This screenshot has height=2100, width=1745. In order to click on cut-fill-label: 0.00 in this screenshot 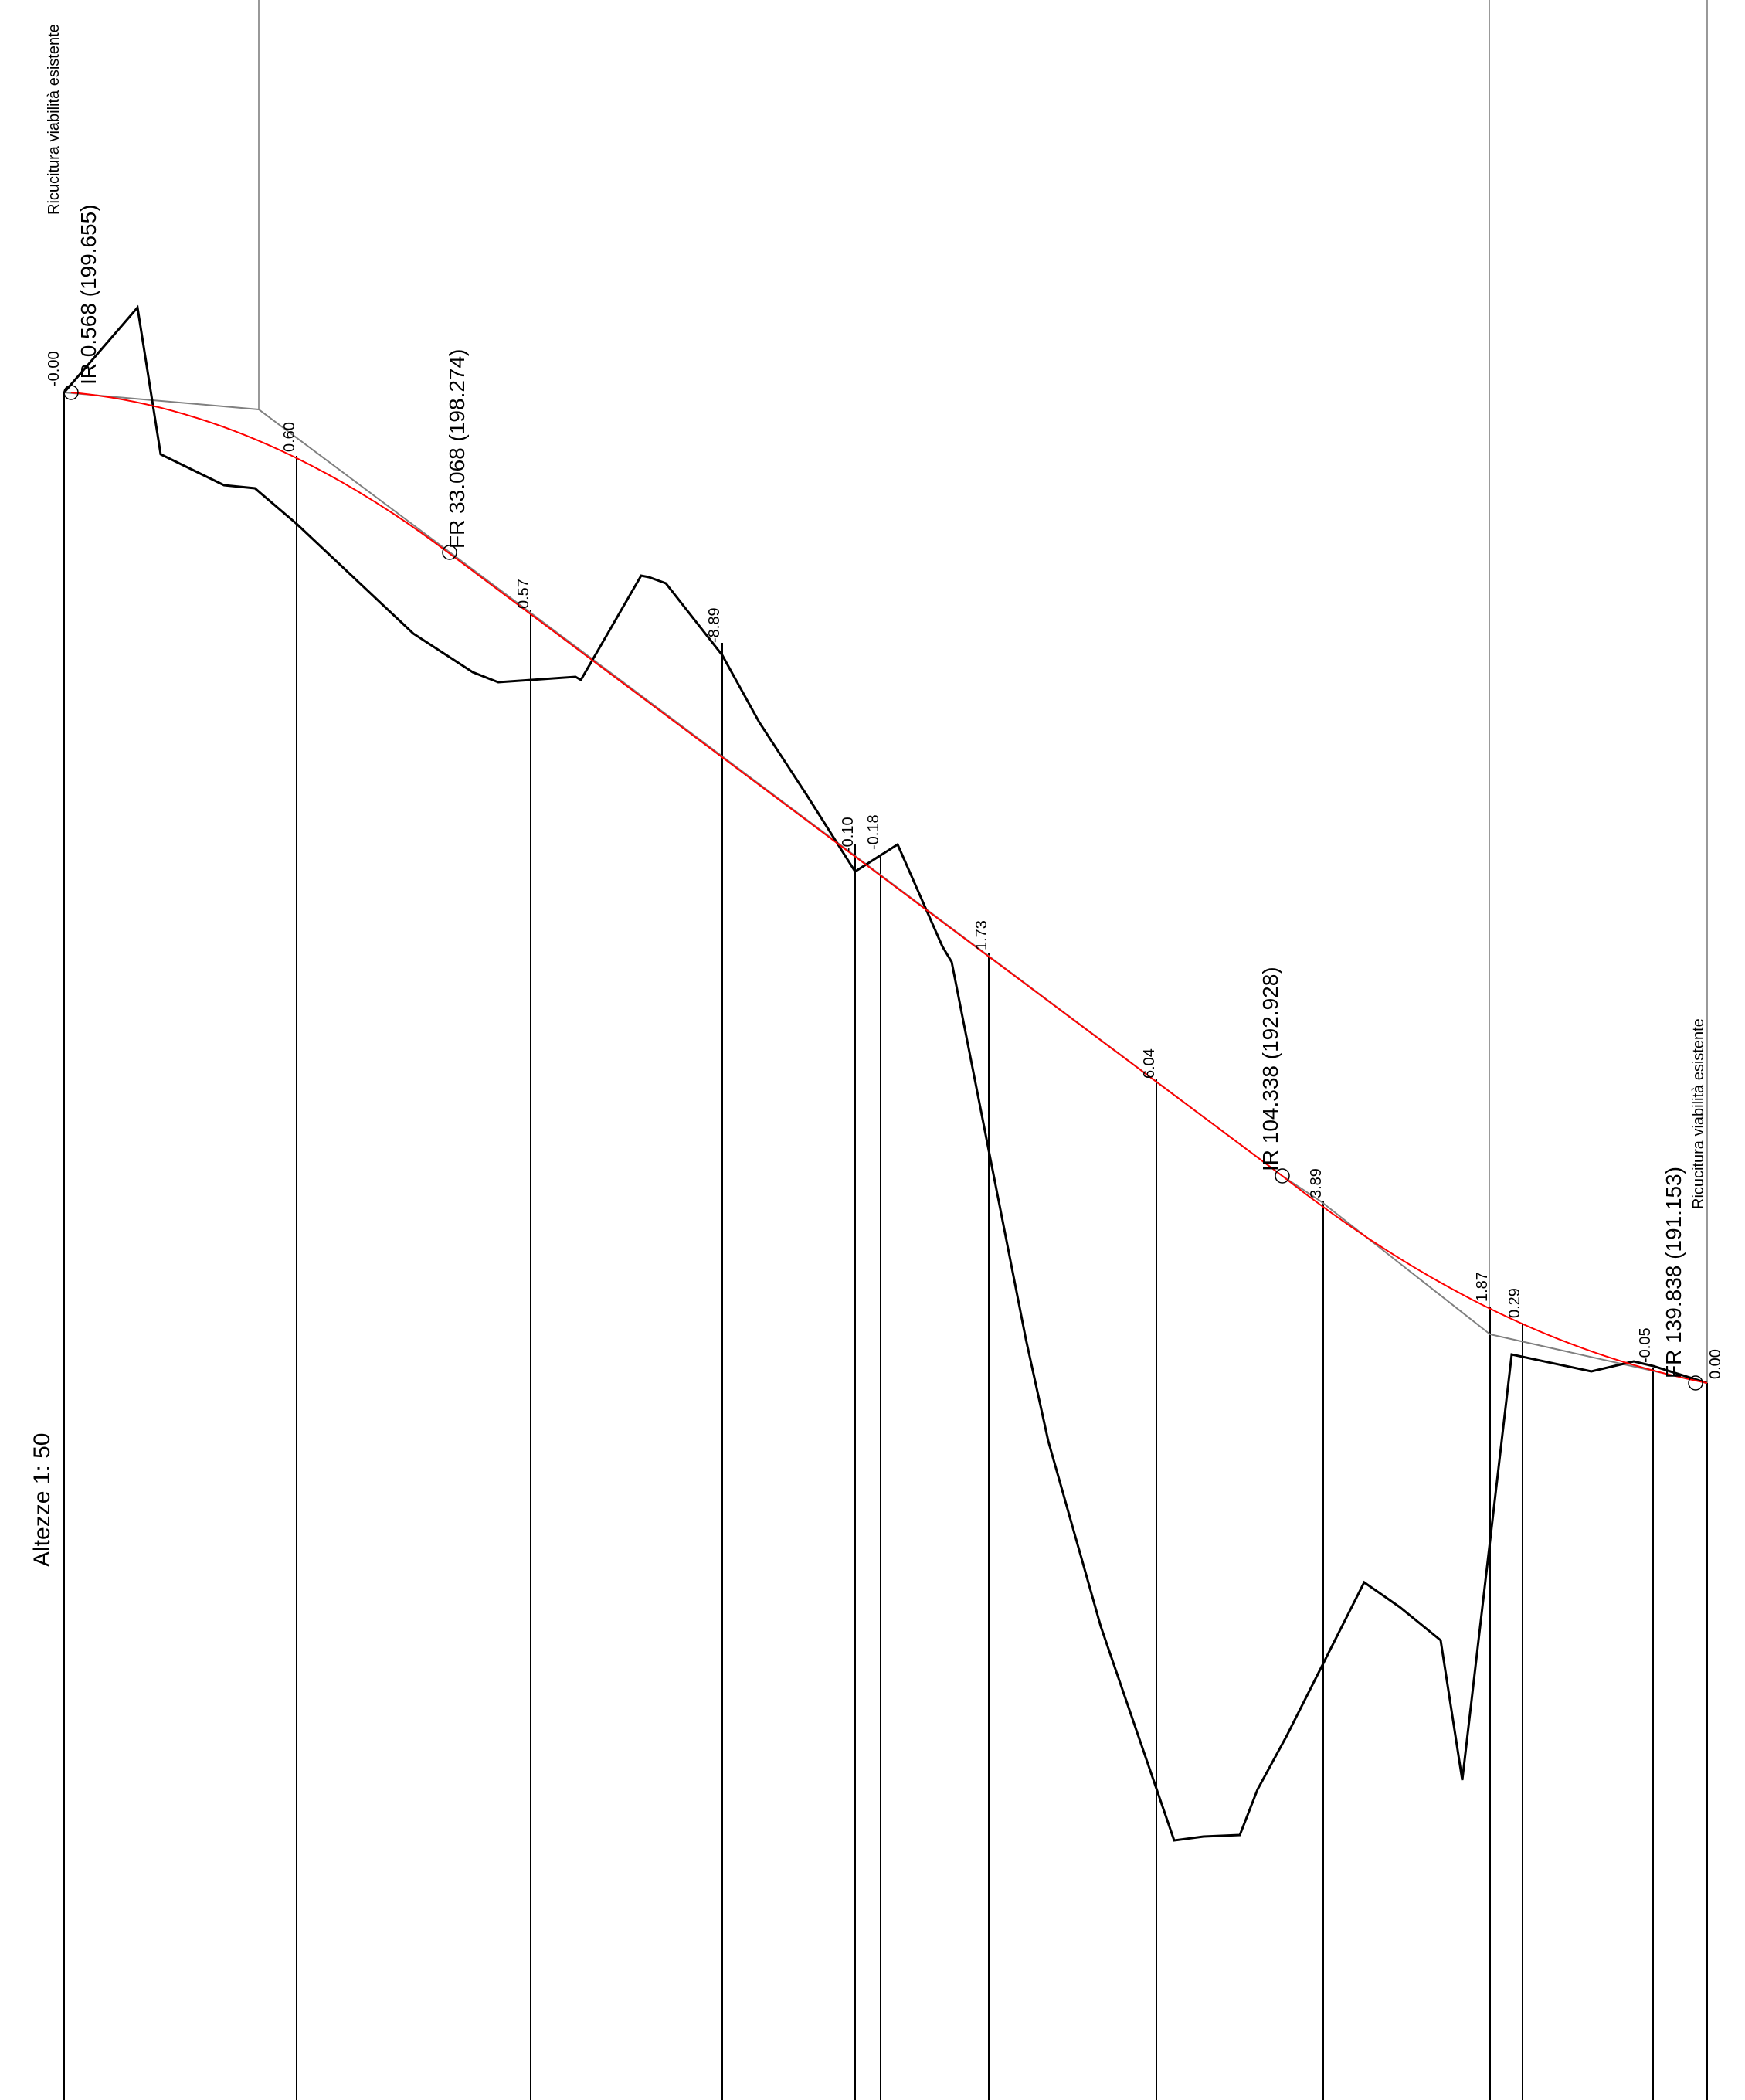, I will do `click(1715, 1364)`.